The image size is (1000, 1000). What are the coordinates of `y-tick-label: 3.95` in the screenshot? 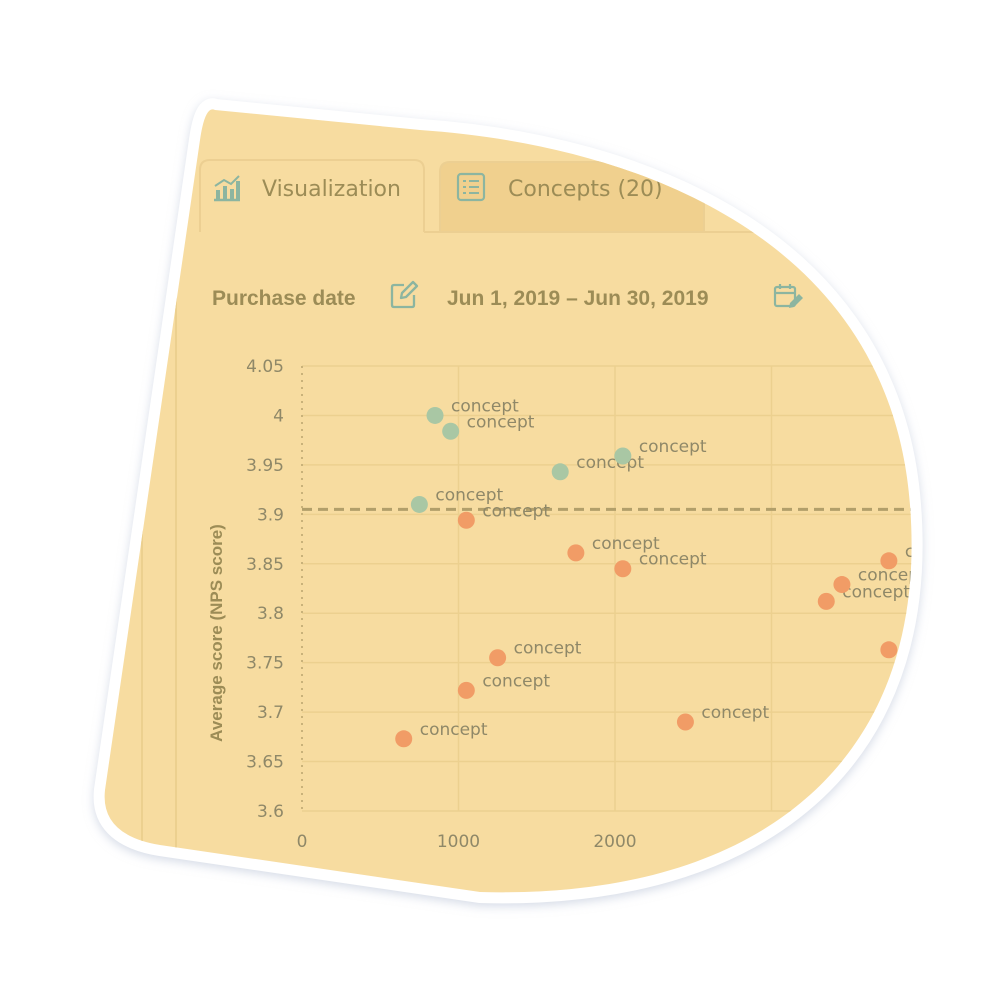 It's located at (265, 466).